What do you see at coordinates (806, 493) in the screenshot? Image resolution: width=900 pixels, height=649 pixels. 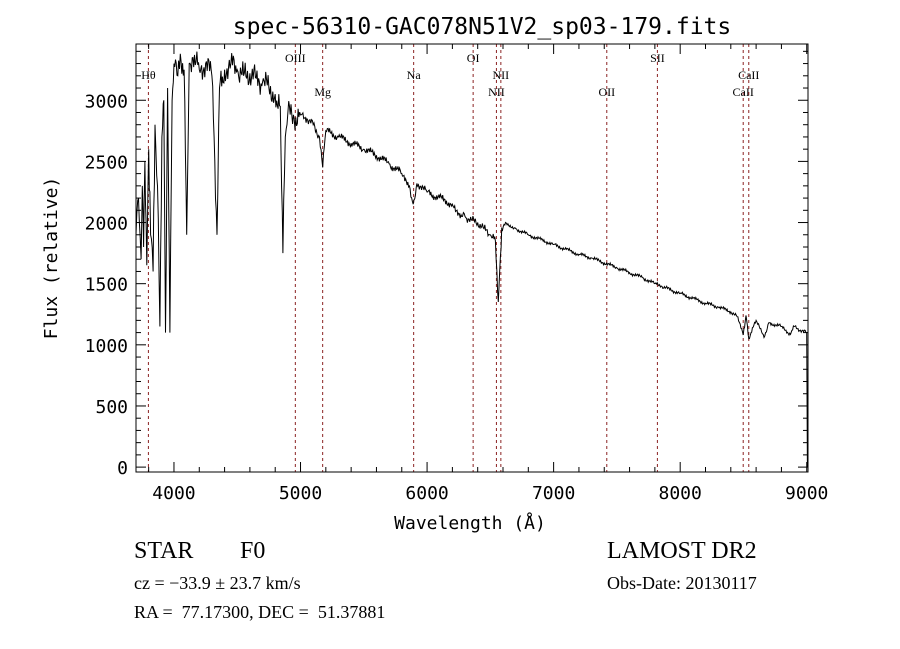 I see `x-tick-label: 9000` at bounding box center [806, 493].